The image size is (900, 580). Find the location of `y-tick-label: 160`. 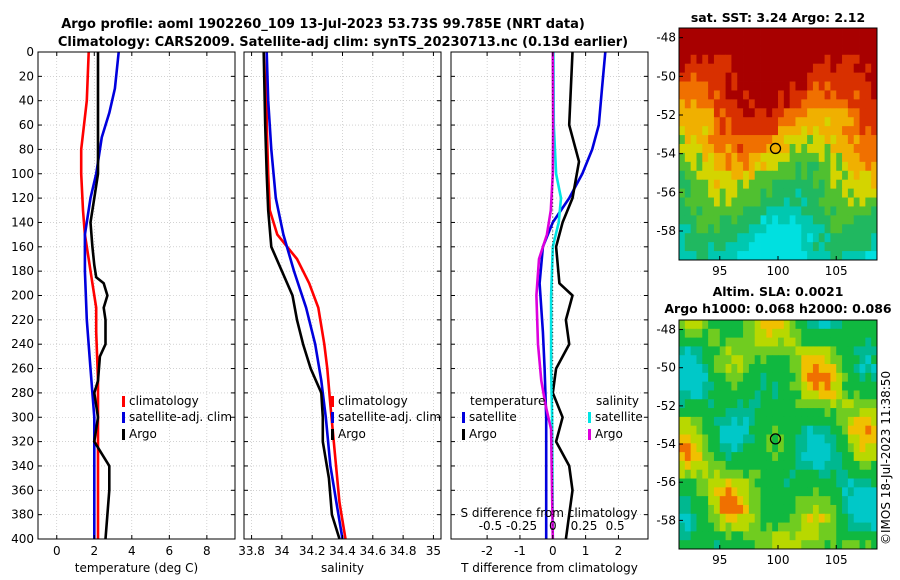

y-tick-label: 160 is located at coordinates (22, 247).